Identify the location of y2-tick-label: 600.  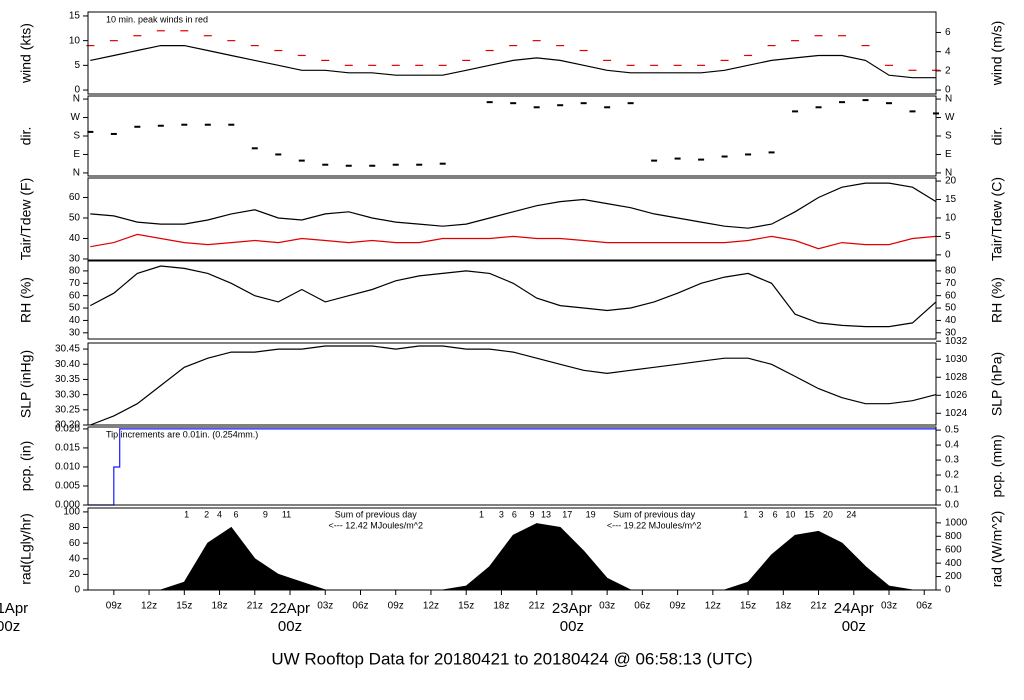
(953, 549).